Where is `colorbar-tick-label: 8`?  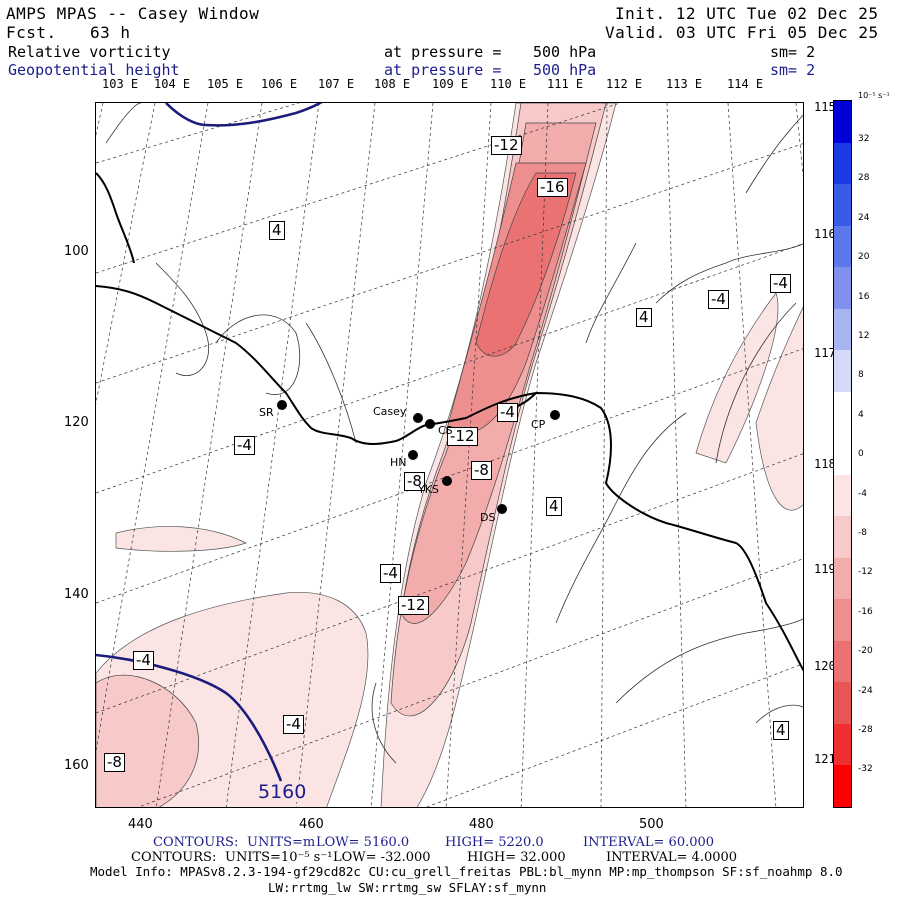 colorbar-tick-label: 8 is located at coordinates (861, 375).